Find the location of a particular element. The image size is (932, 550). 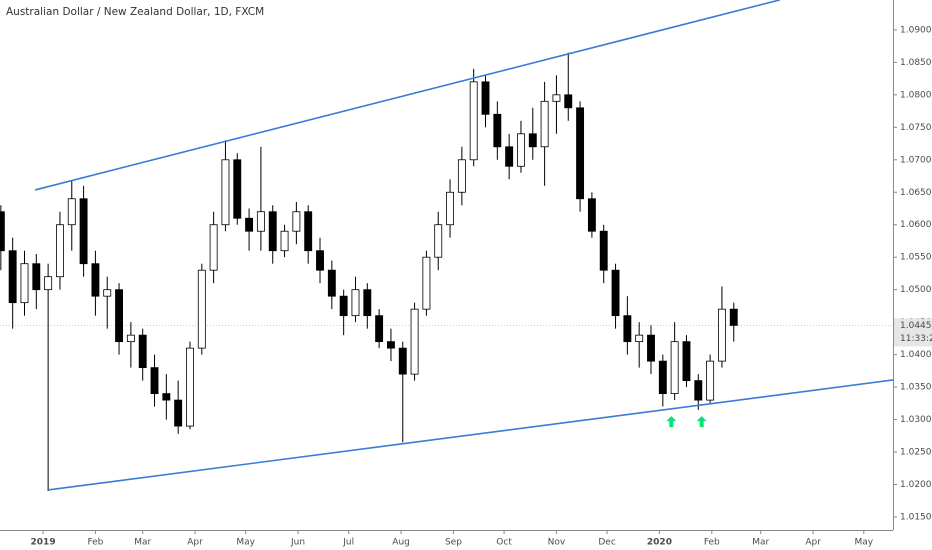

y-tick-label: 1.02500 is located at coordinates (916, 453).